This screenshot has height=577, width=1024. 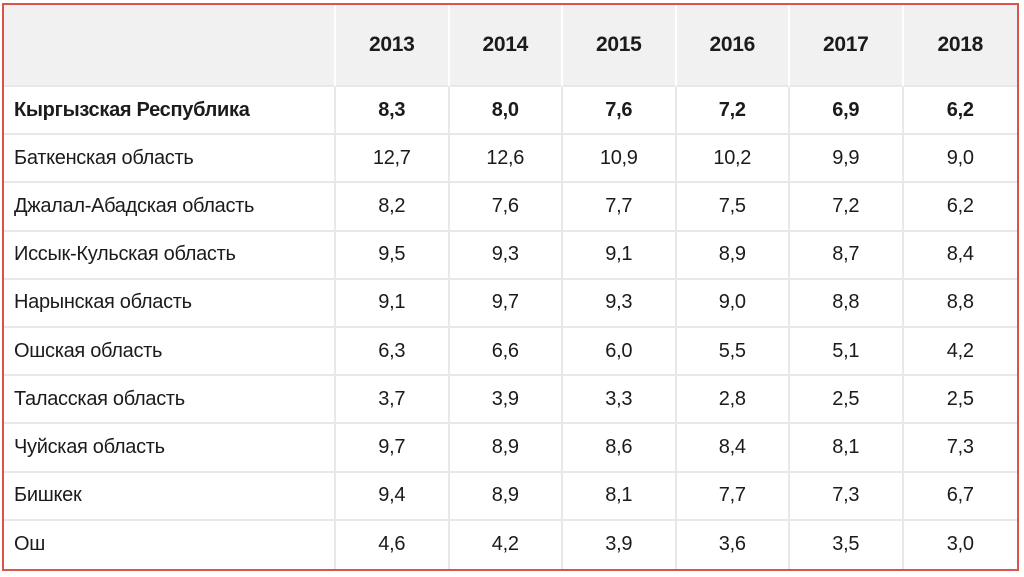 What do you see at coordinates (620, 159) in the screenshot?
I see `value-cell: 10,9` at bounding box center [620, 159].